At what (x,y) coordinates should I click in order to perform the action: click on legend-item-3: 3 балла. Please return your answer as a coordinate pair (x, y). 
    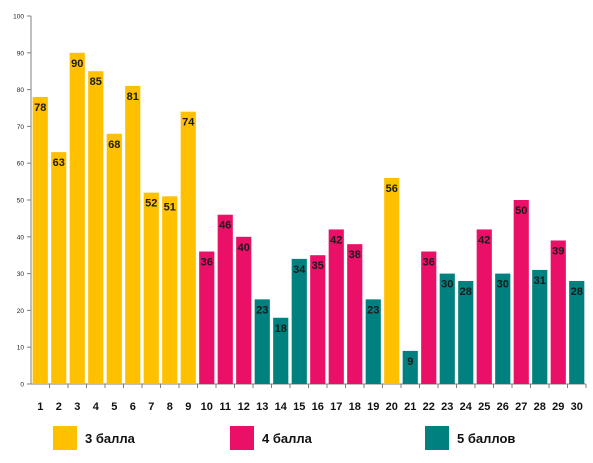
    Looking at the image, I should click on (94, 438).